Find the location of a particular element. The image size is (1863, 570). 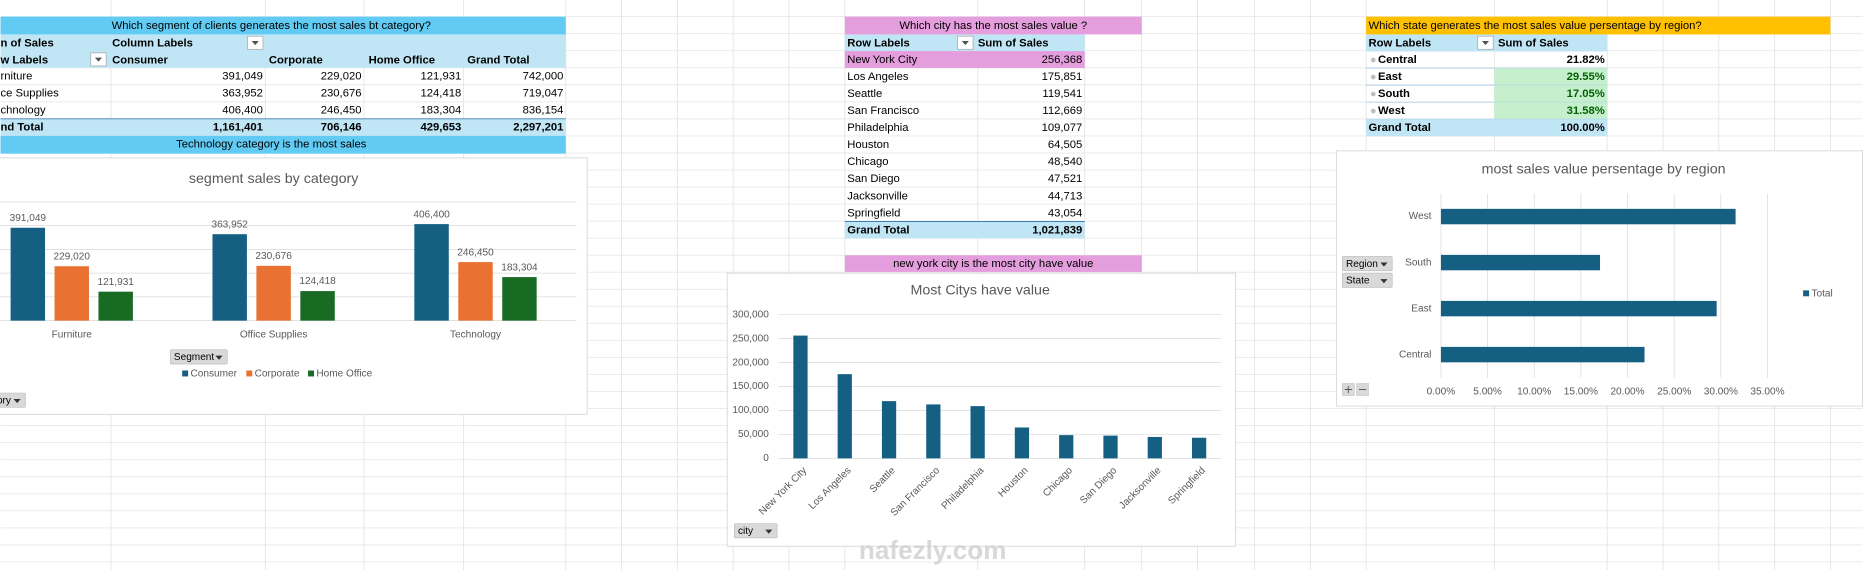

corner-label: n of Sales is located at coordinates (27, 43).